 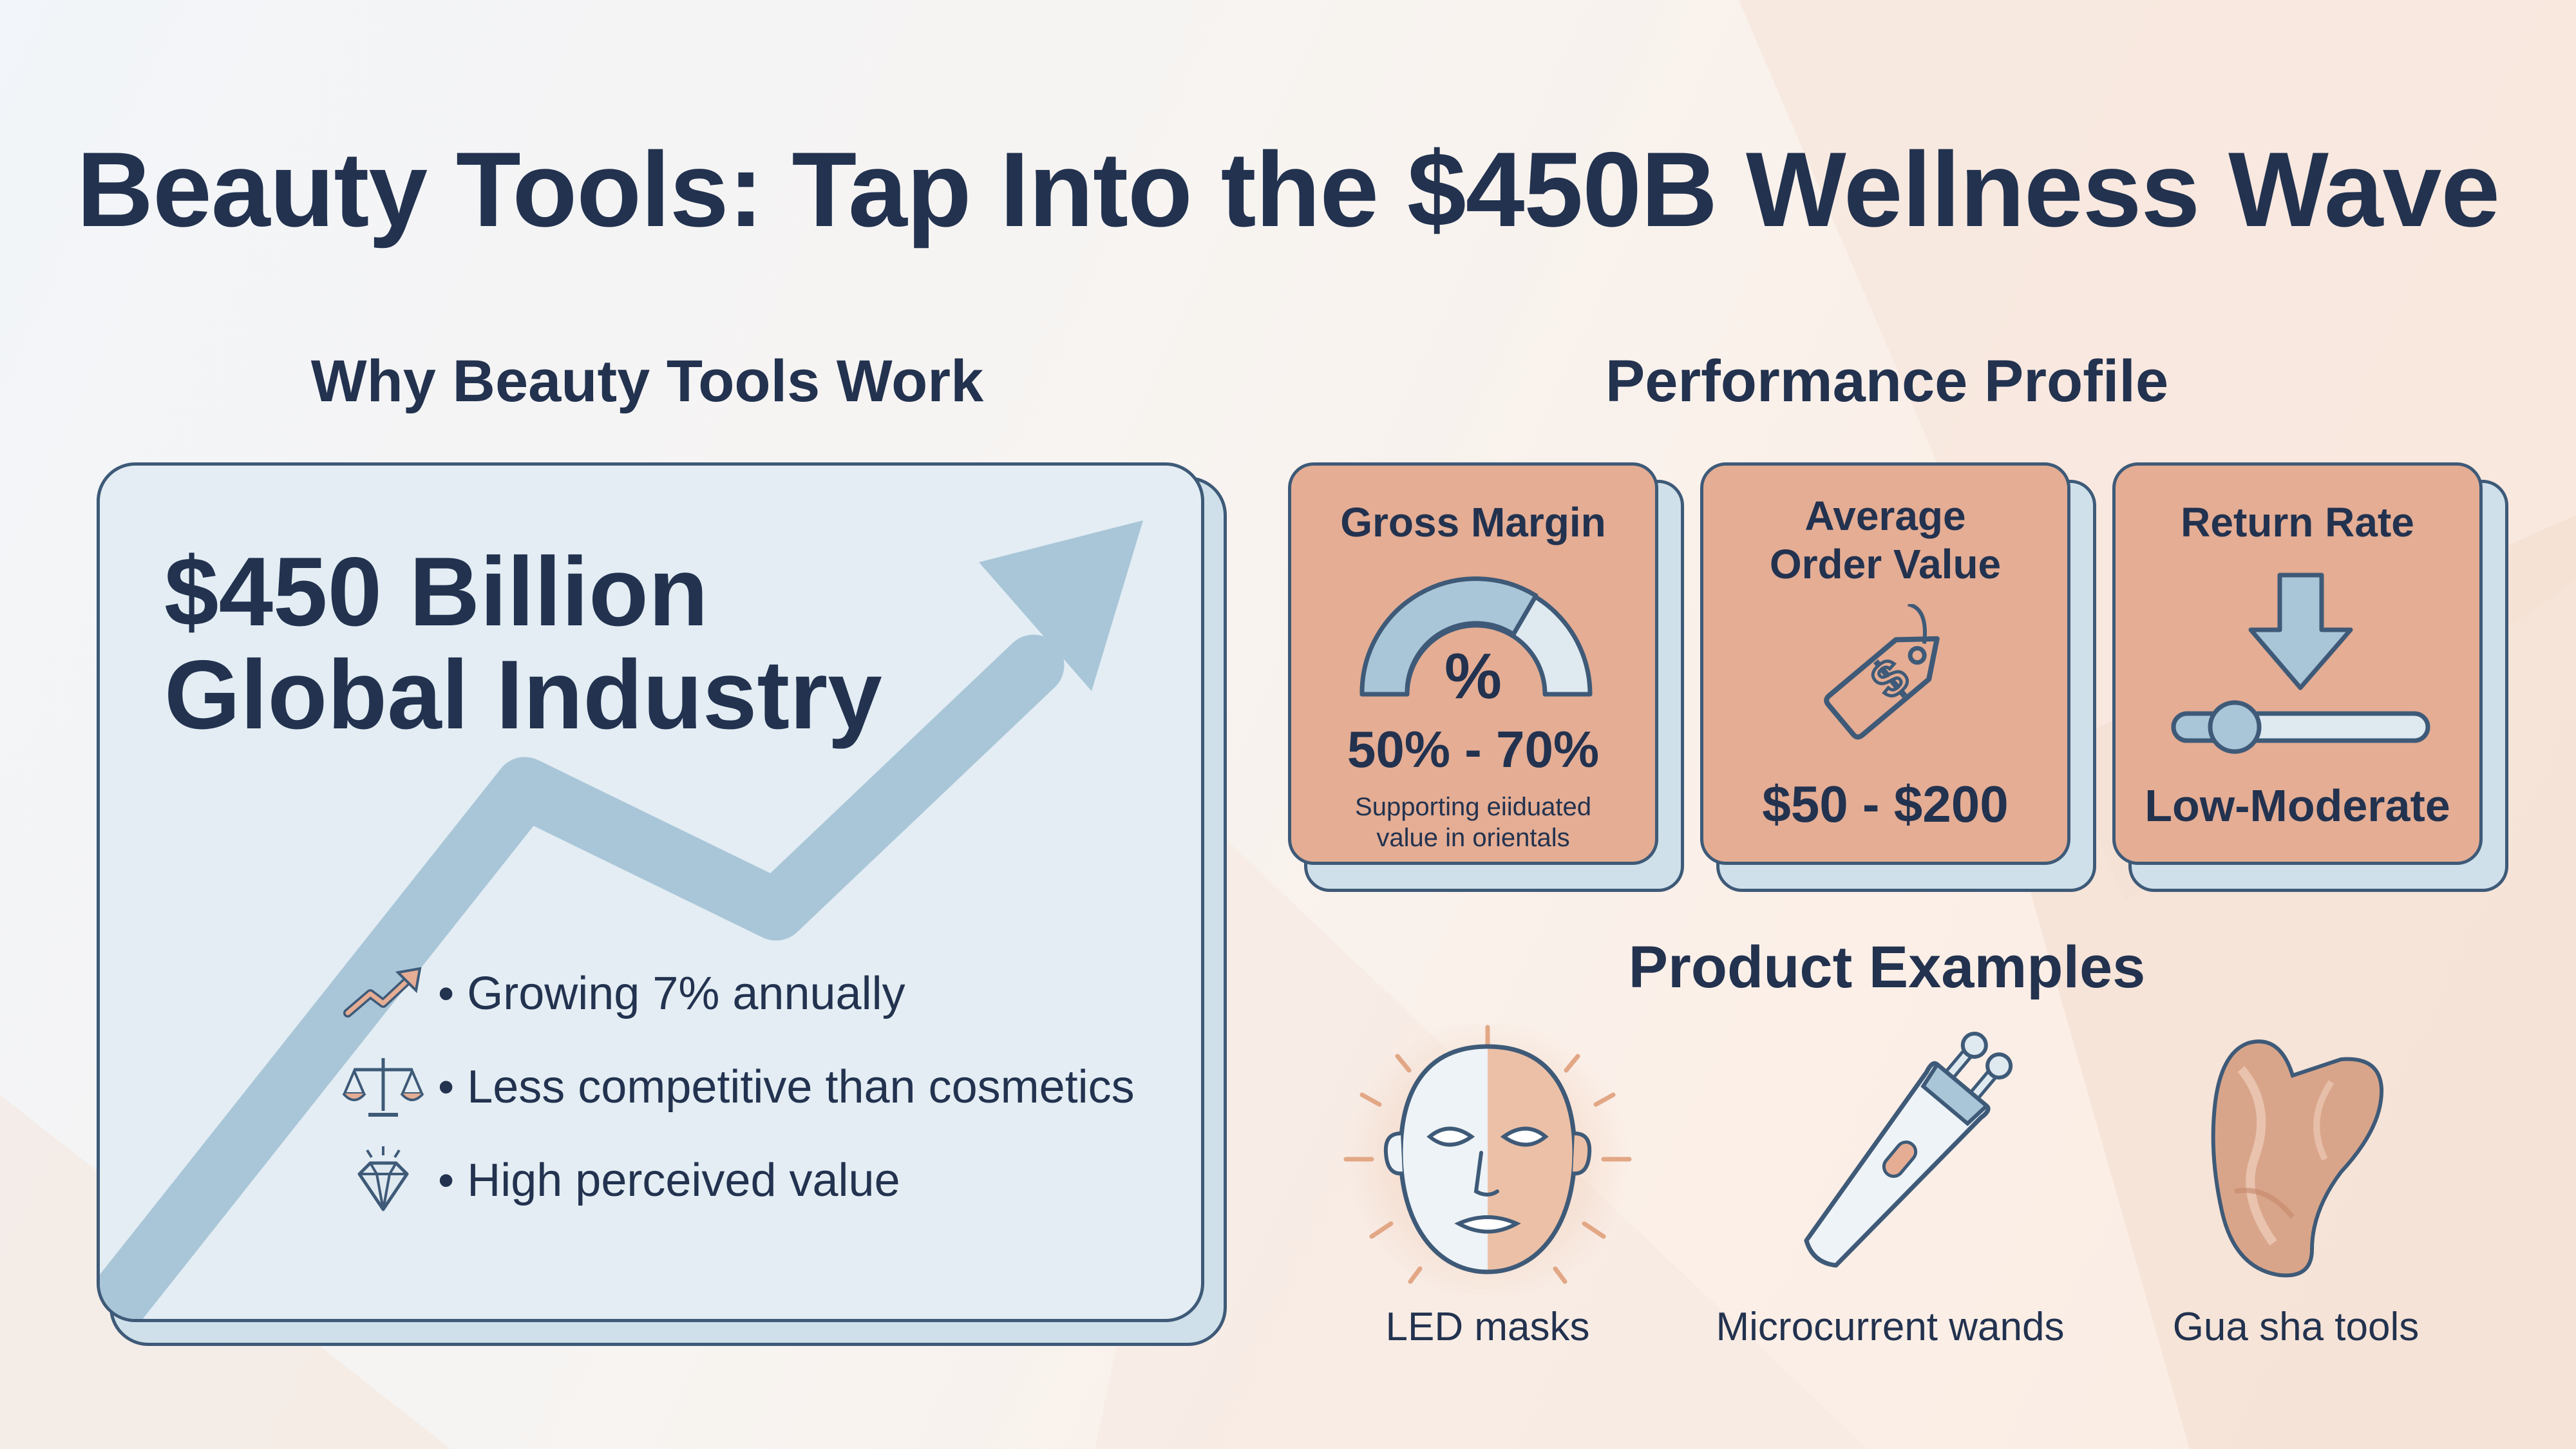 What do you see at coordinates (1473, 749) in the screenshot?
I see `card-value: 50% - 70%` at bounding box center [1473, 749].